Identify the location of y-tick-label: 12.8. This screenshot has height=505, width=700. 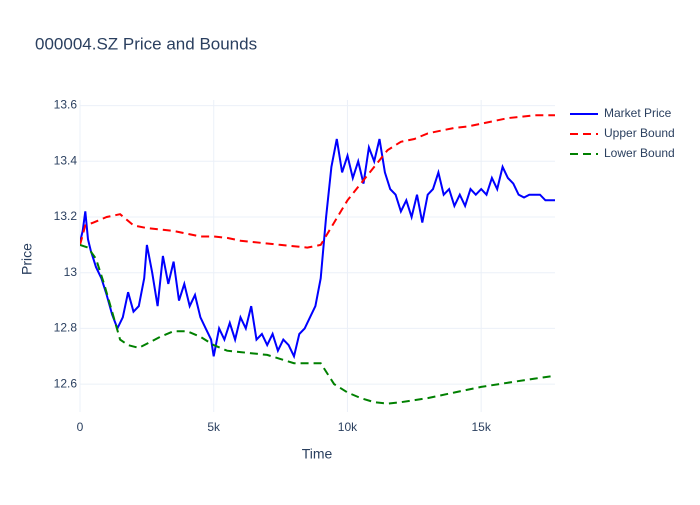
(66, 328).